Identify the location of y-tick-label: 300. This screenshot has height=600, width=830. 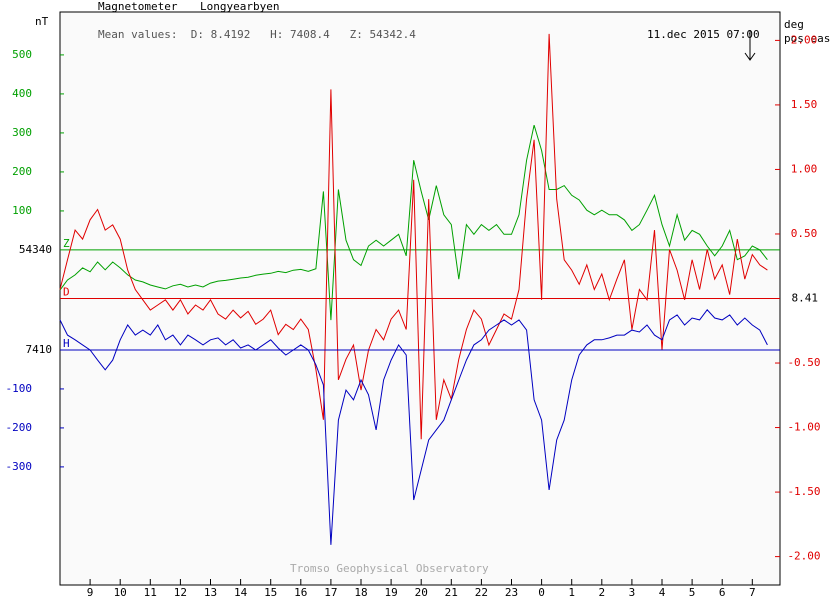
(22, 132).